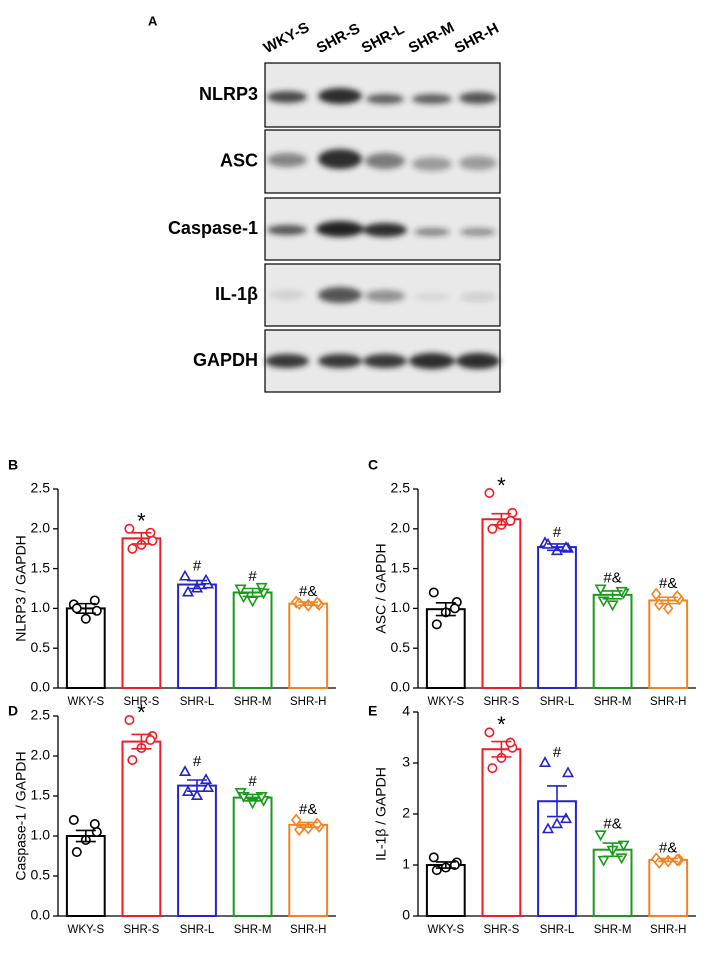  Describe the element at coordinates (338, 38) in the screenshot. I see `lane-label: SHR-S` at that location.